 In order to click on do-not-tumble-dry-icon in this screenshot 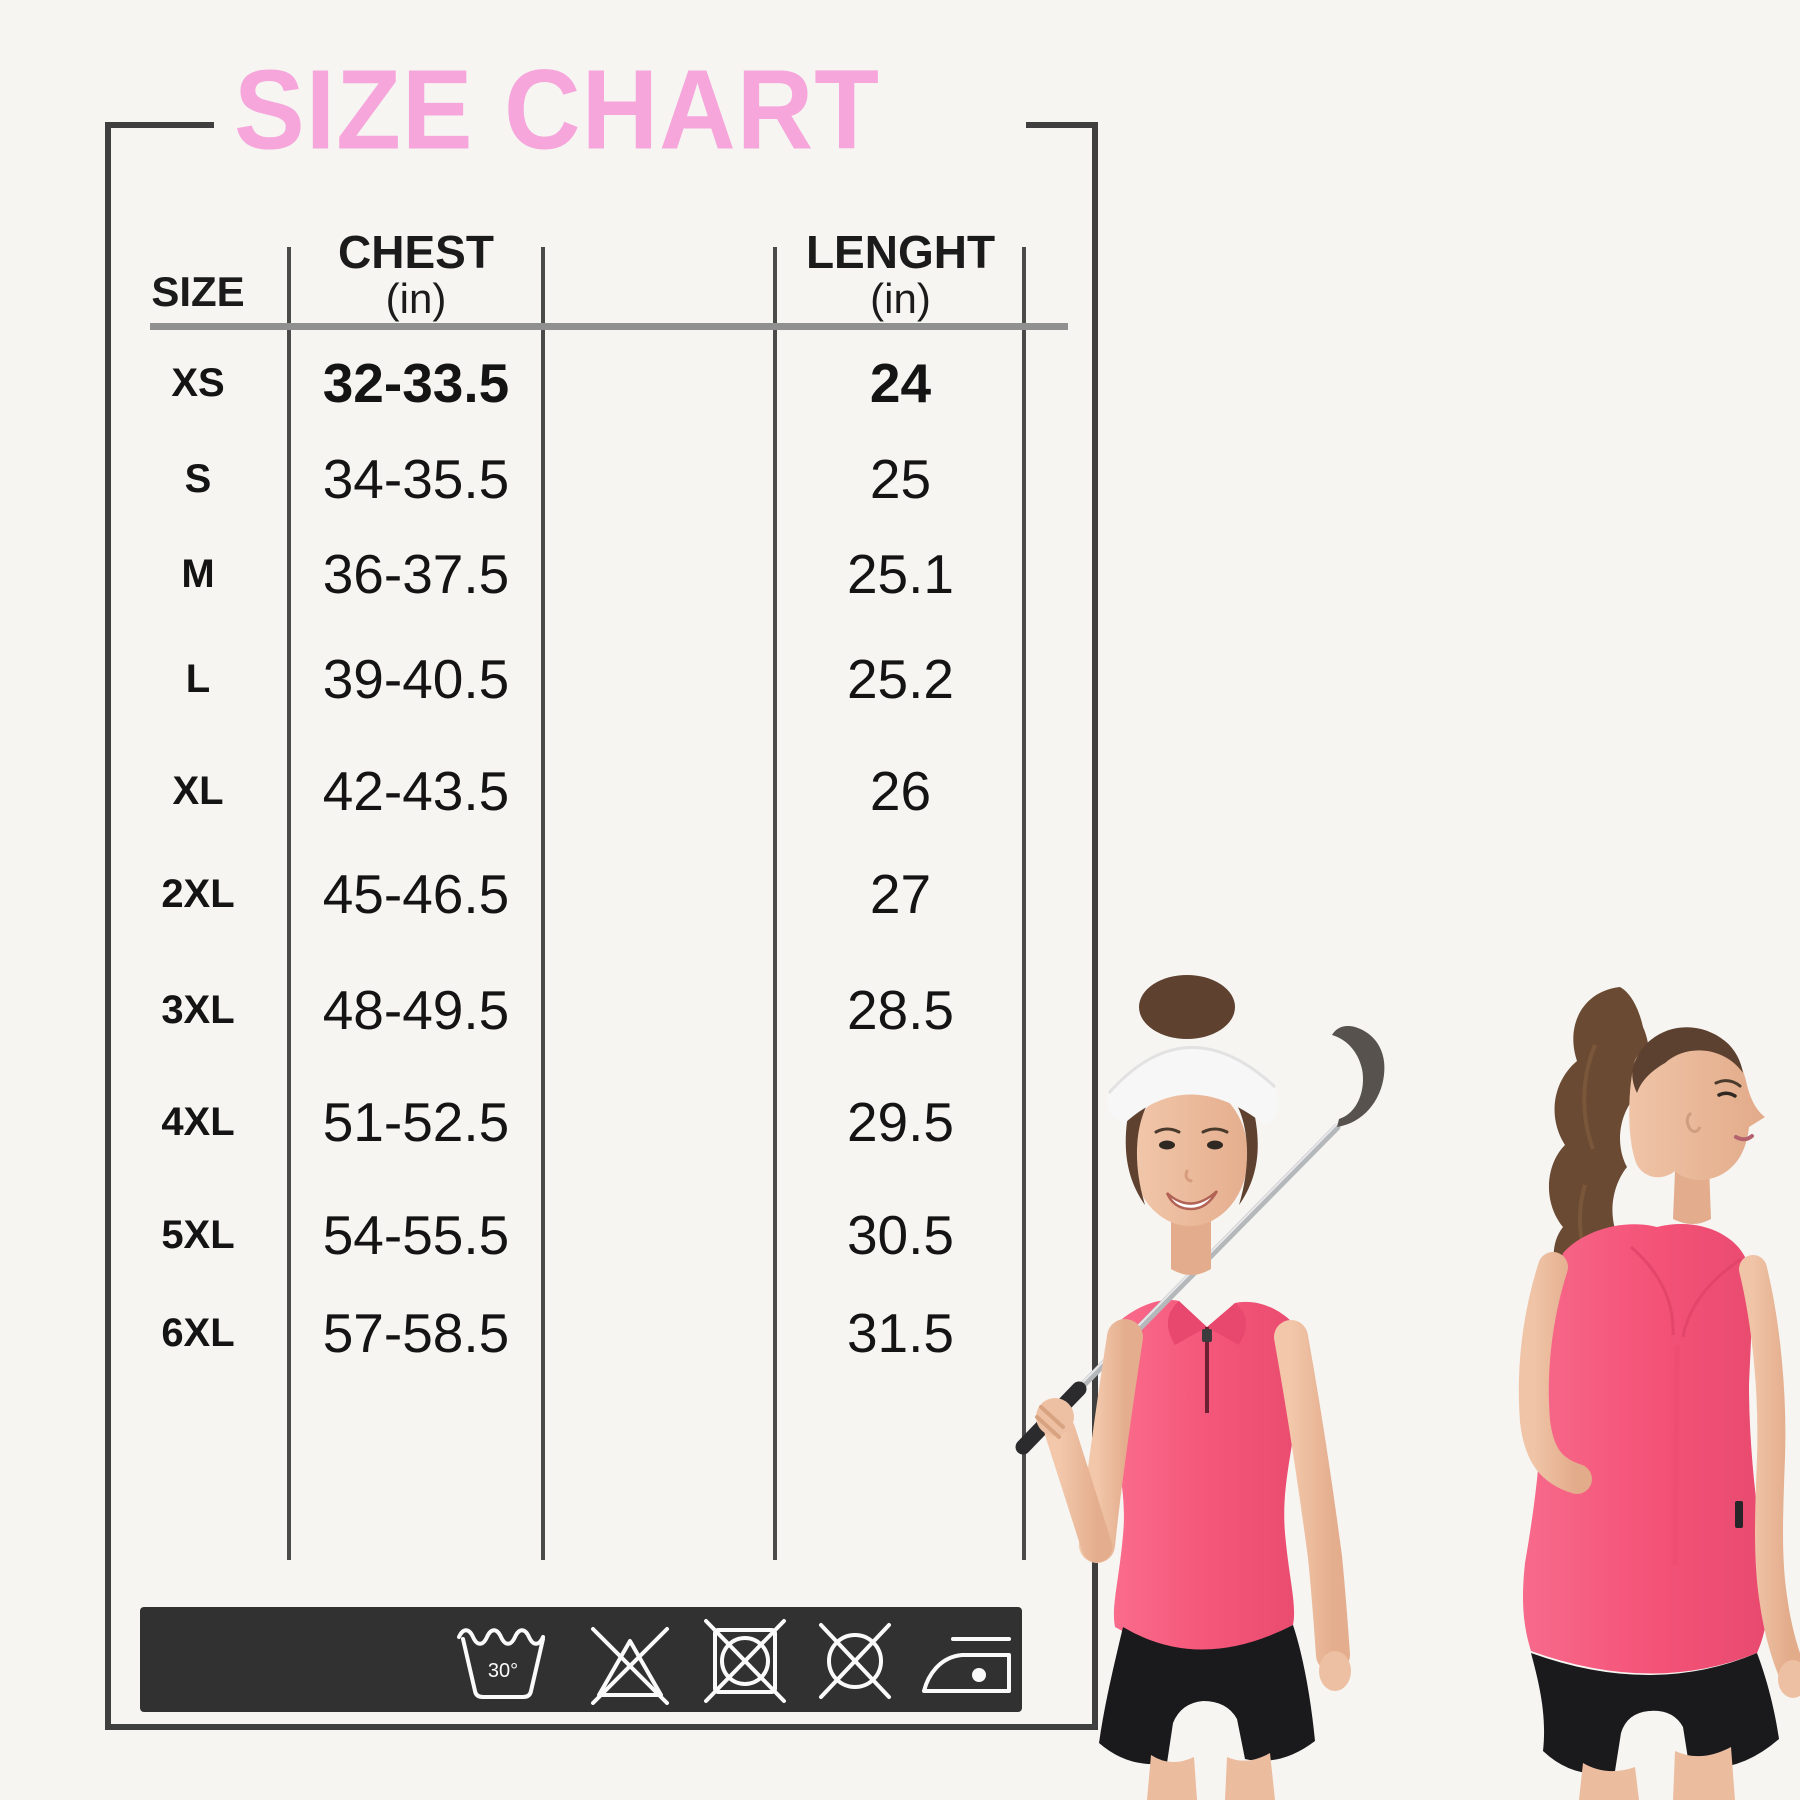, I will do `click(745, 1661)`.